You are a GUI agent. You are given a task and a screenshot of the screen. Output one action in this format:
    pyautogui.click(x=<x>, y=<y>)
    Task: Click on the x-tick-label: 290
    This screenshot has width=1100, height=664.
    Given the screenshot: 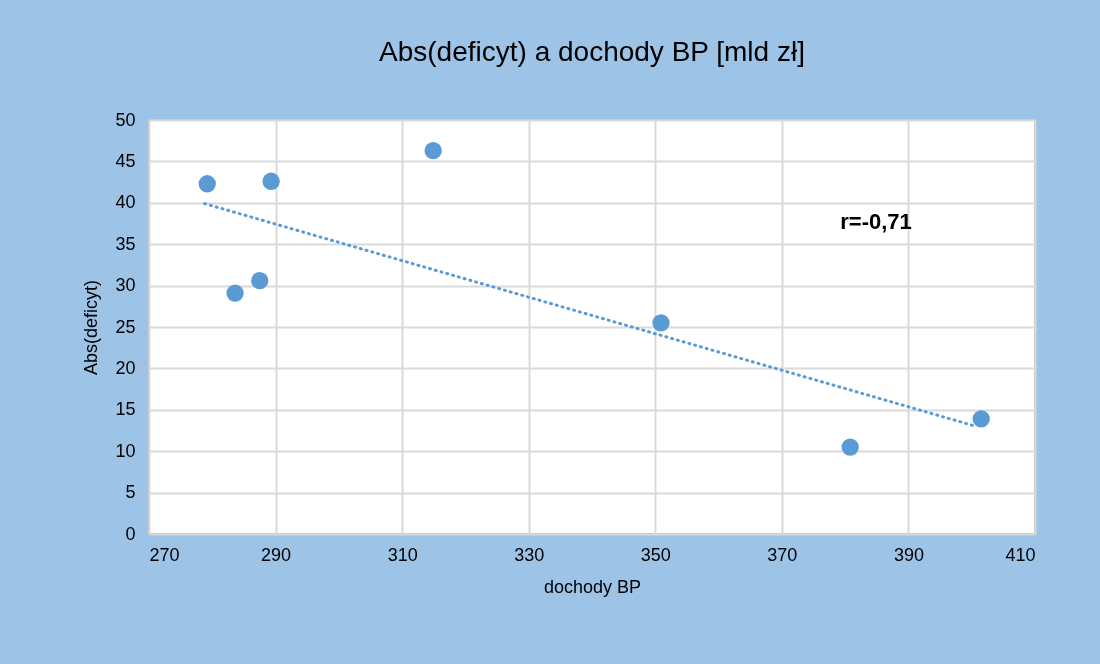 What is the action you would take?
    pyautogui.click(x=276, y=554)
    